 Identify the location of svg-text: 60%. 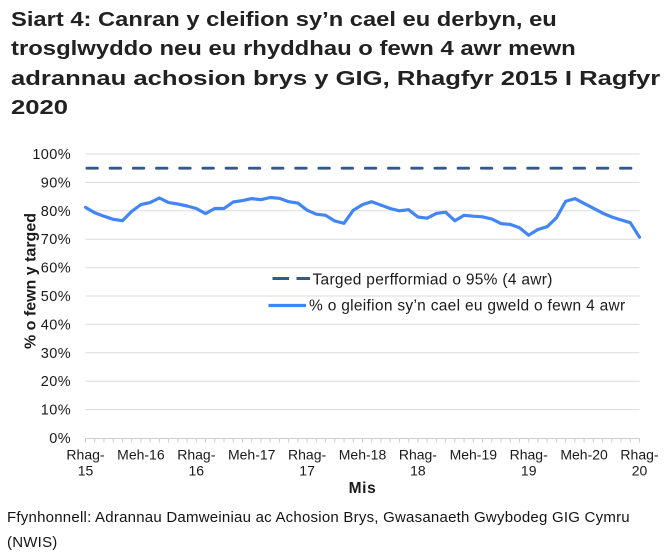
(56, 269).